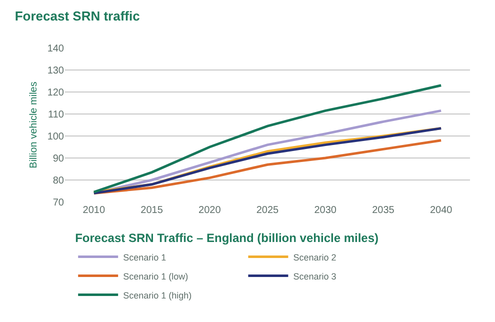 The height and width of the screenshot is (322, 495). I want to click on chart-title: Forecast SRN traffic, so click(77, 16).